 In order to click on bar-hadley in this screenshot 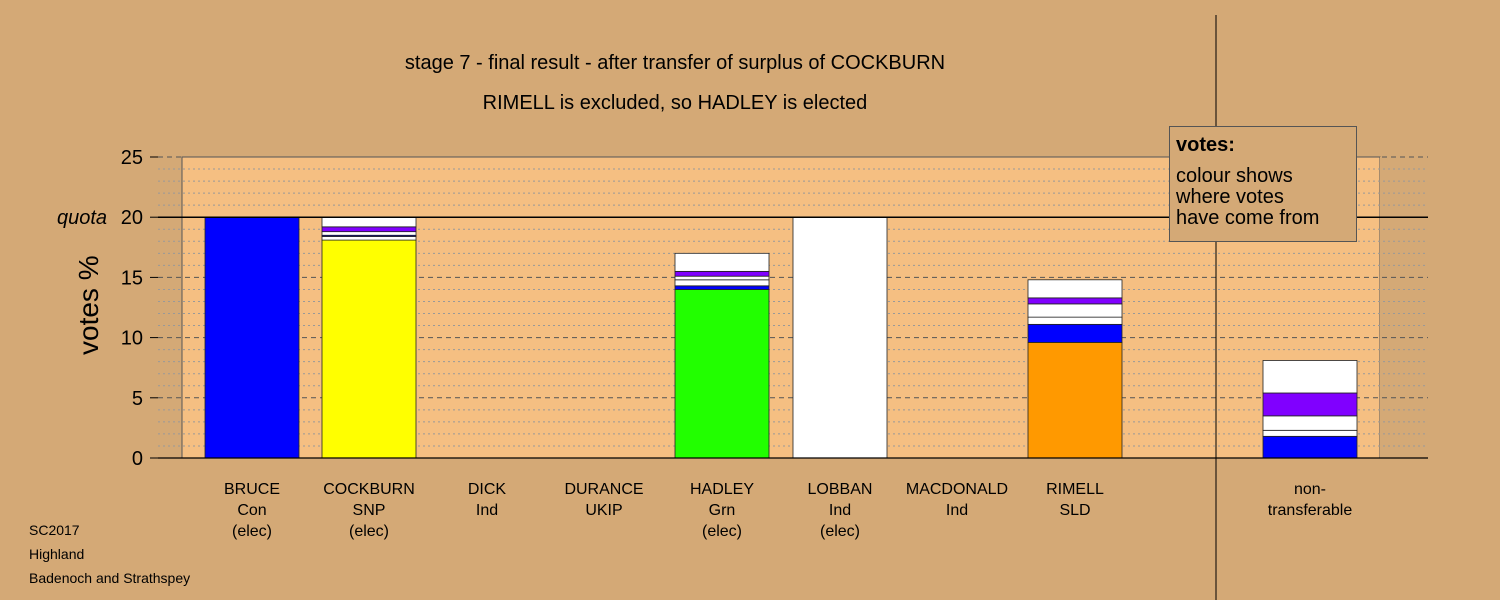, I will do `click(722, 355)`.